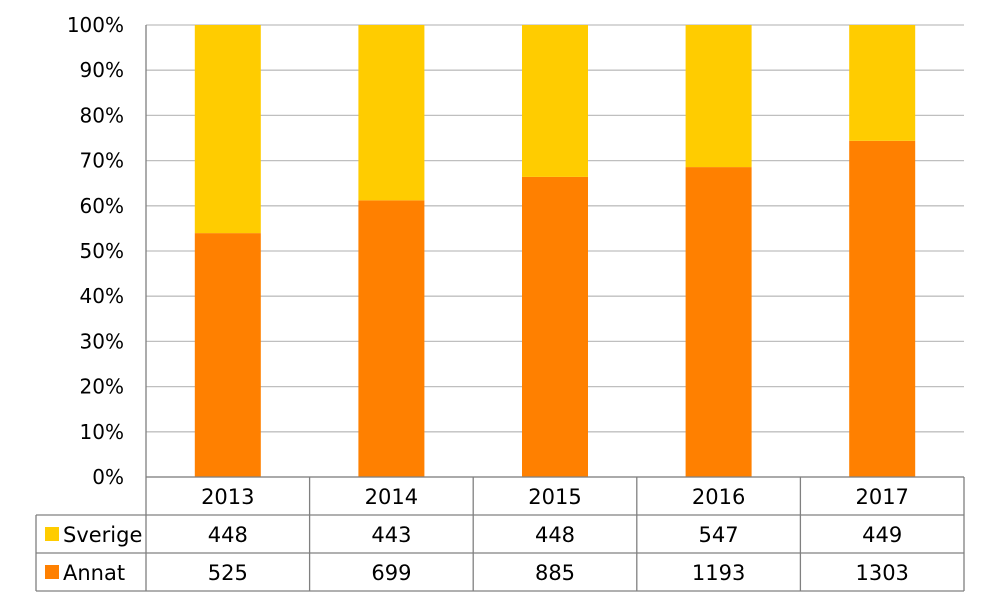 This screenshot has width=987, height=600. What do you see at coordinates (227, 355) in the screenshot?
I see `bar-annat-2013` at bounding box center [227, 355].